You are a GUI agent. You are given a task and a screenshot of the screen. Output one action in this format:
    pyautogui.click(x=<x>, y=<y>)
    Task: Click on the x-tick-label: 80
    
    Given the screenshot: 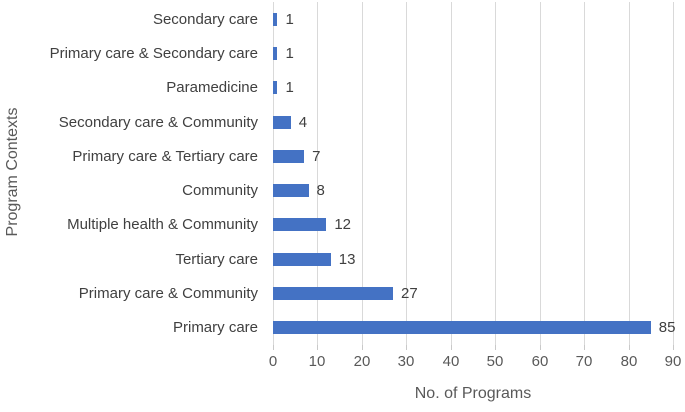 What is the action you would take?
    pyautogui.click(x=629, y=361)
    